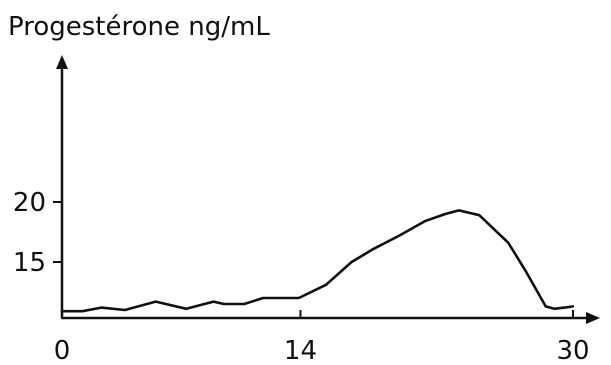 This screenshot has height=365, width=611. I want to click on x-tick-label-0: 0, so click(62, 350).